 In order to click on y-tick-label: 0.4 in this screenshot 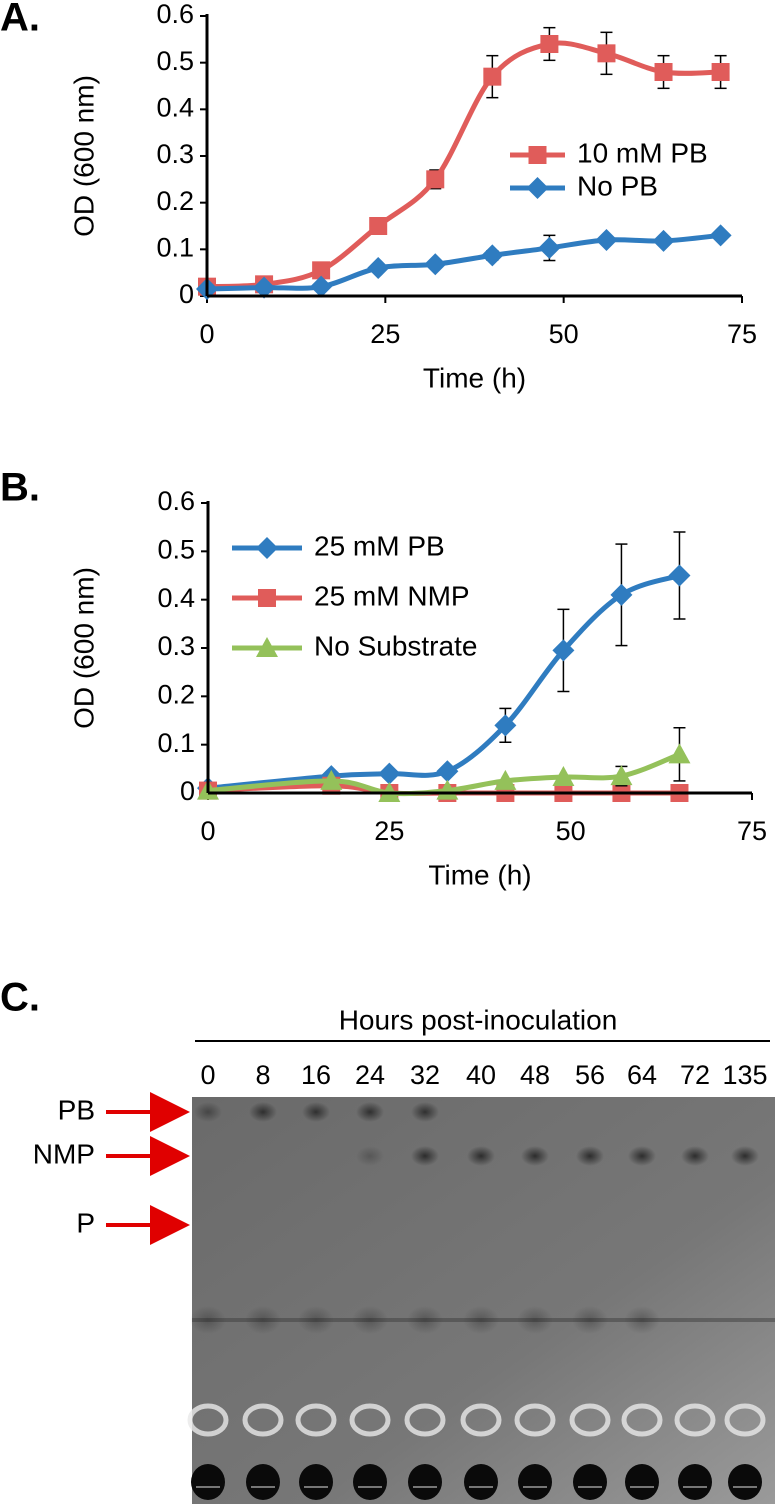, I will do `click(176, 598)`.